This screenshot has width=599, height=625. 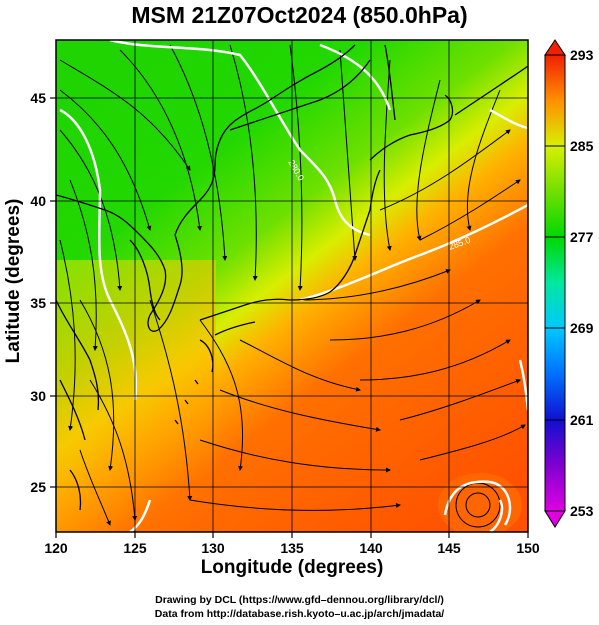 What do you see at coordinates (582, 420) in the screenshot?
I see `colorbar-tick-label: 261` at bounding box center [582, 420].